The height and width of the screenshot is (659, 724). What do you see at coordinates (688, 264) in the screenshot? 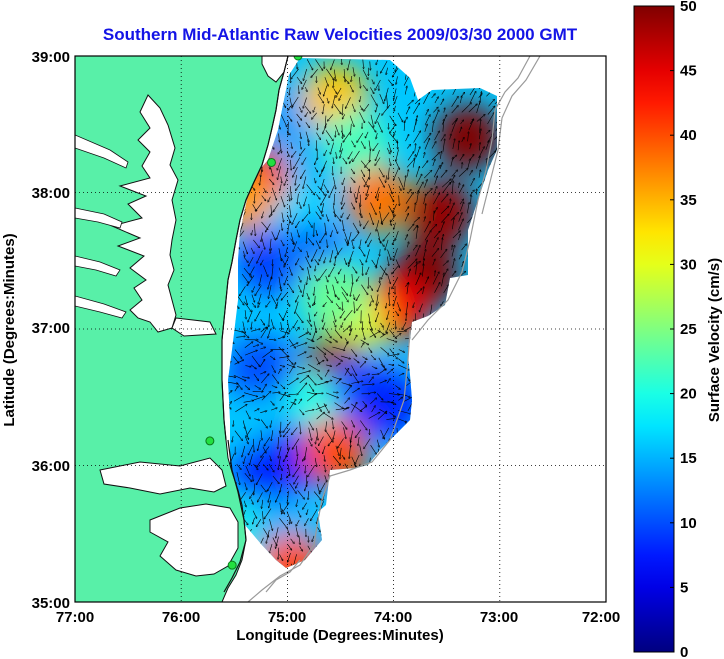
I see `colorbar-tick-label: 30` at bounding box center [688, 264].